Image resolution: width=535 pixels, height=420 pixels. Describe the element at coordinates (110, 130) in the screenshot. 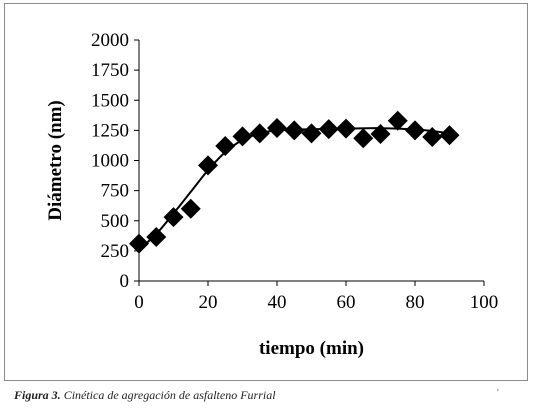

I see `y-tick-label: 1250` at that location.